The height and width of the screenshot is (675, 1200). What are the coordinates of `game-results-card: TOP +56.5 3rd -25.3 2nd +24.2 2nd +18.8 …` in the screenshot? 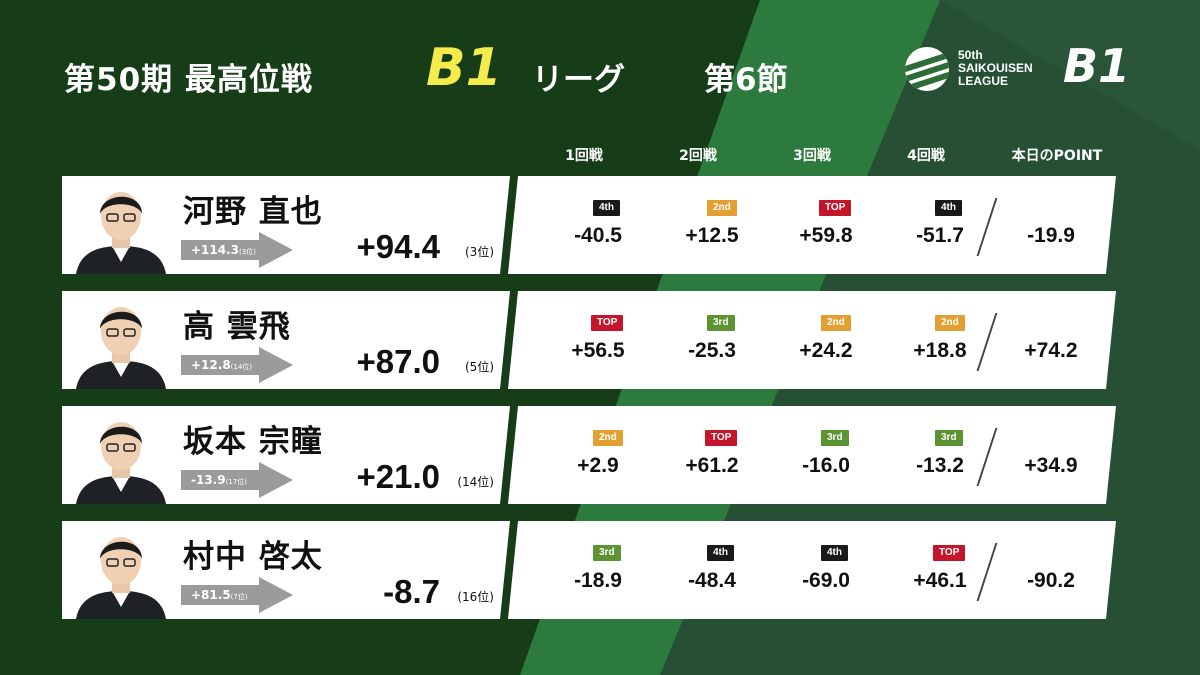 It's located at (812, 340).